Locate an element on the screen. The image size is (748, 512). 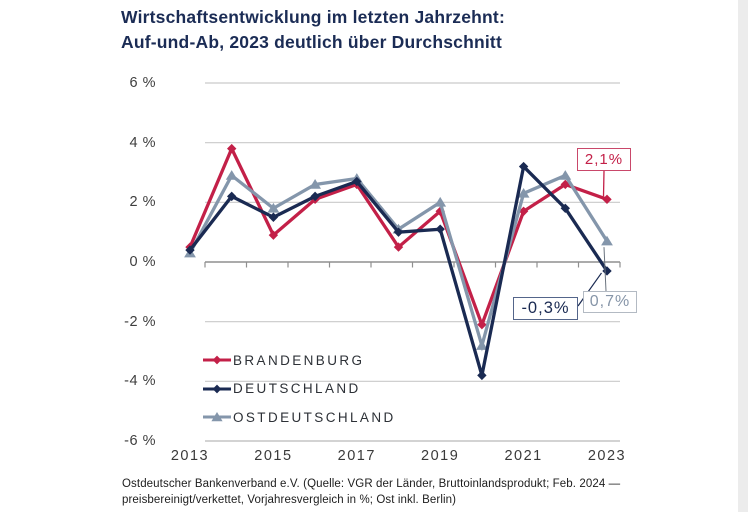
callout-leader-brandenburg is located at coordinates (603, 183).